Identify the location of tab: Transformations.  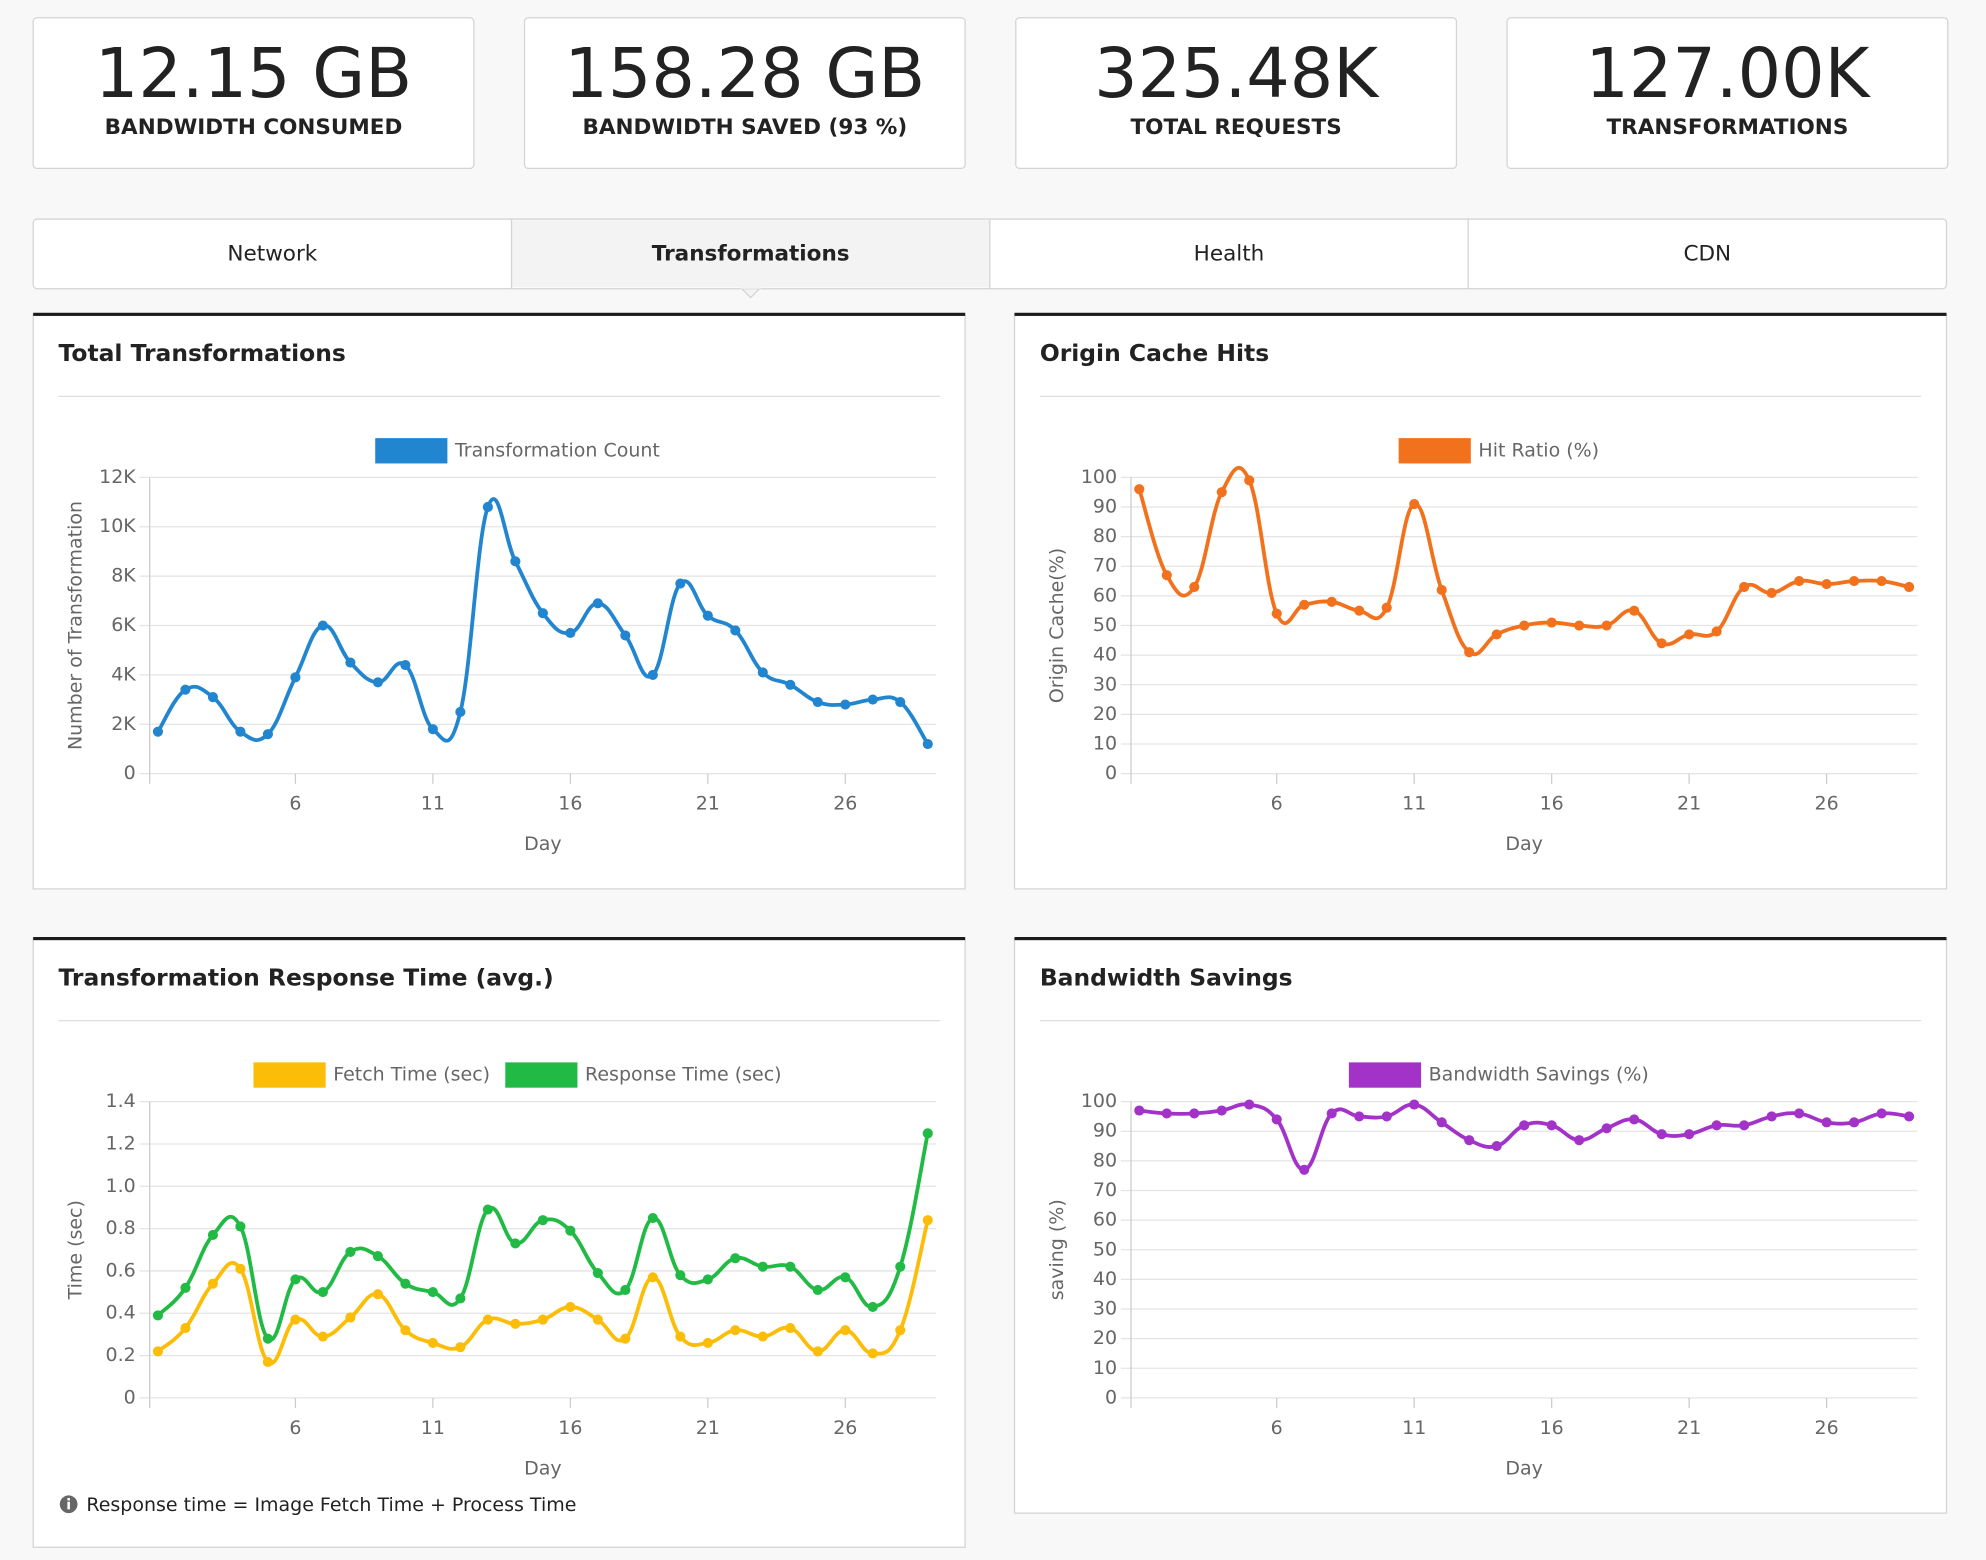
(751, 254).